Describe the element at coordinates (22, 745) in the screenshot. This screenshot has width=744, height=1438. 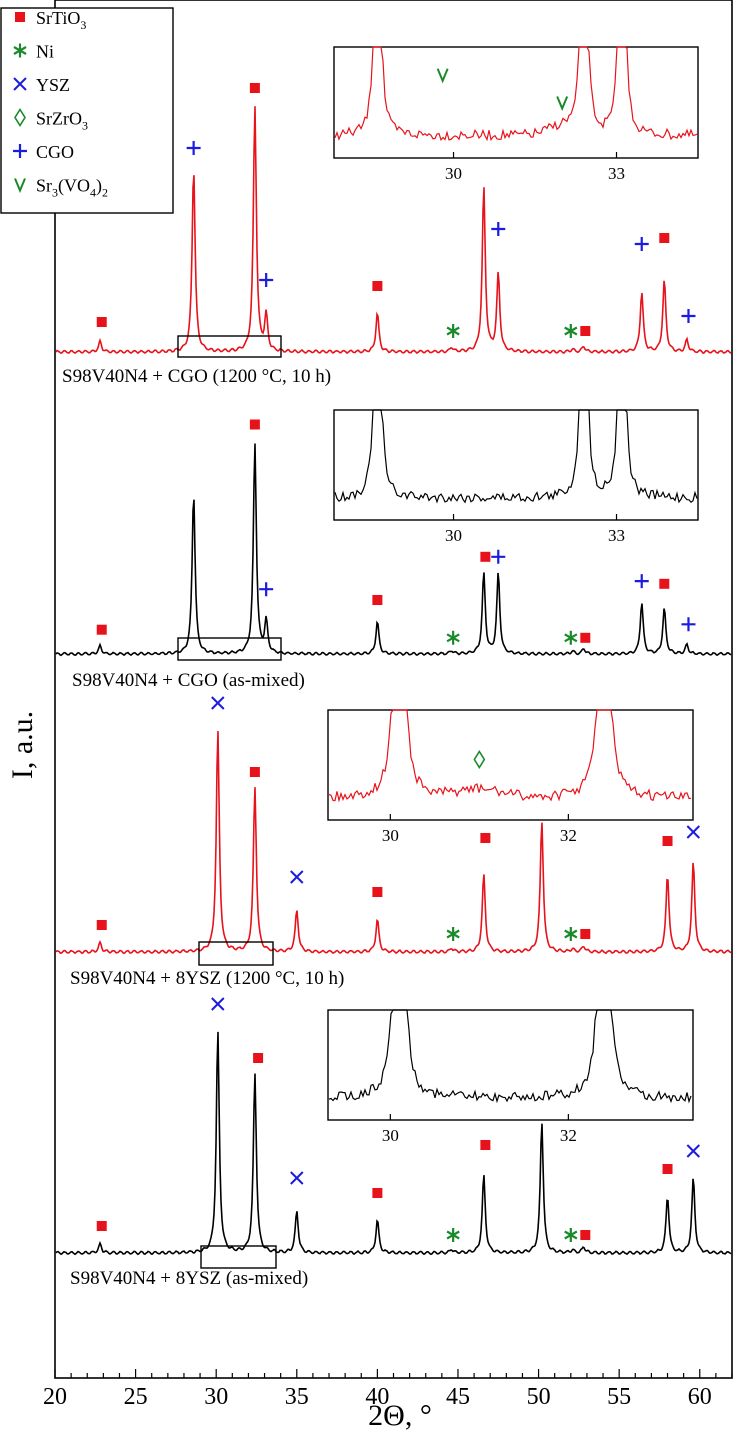
I see `y-axis-label: I, a.u.` at that location.